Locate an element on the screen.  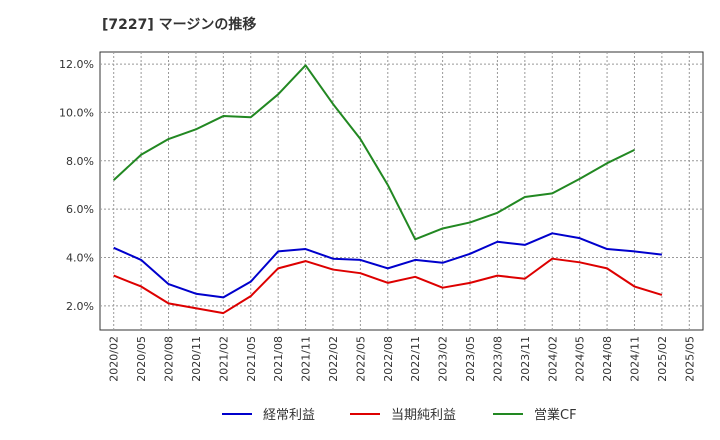
x-tick-label: 2024/08 is located at coordinates (607, 359).